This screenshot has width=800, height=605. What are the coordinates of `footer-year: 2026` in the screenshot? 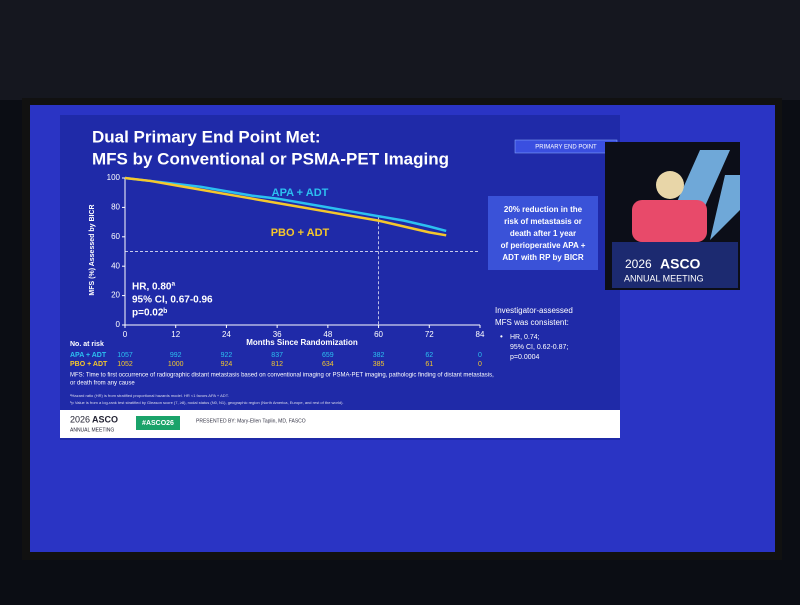 It's located at (80, 419).